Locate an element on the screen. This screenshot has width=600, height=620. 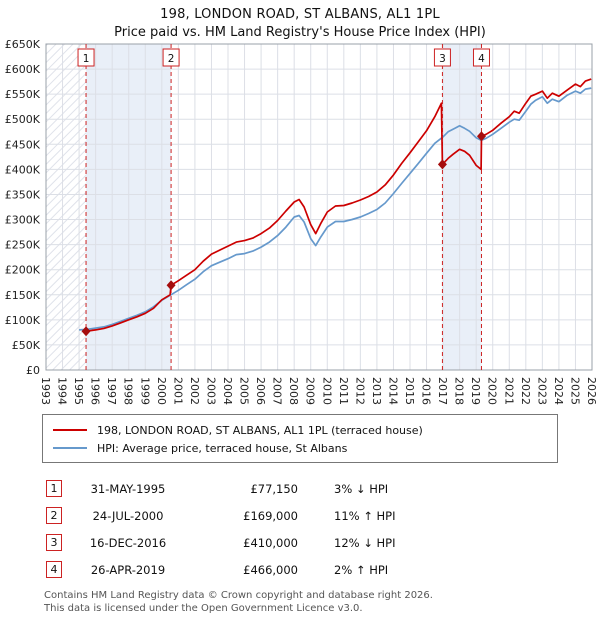
x-axis-tick-label: 2009 is located at coordinates (310, 391).